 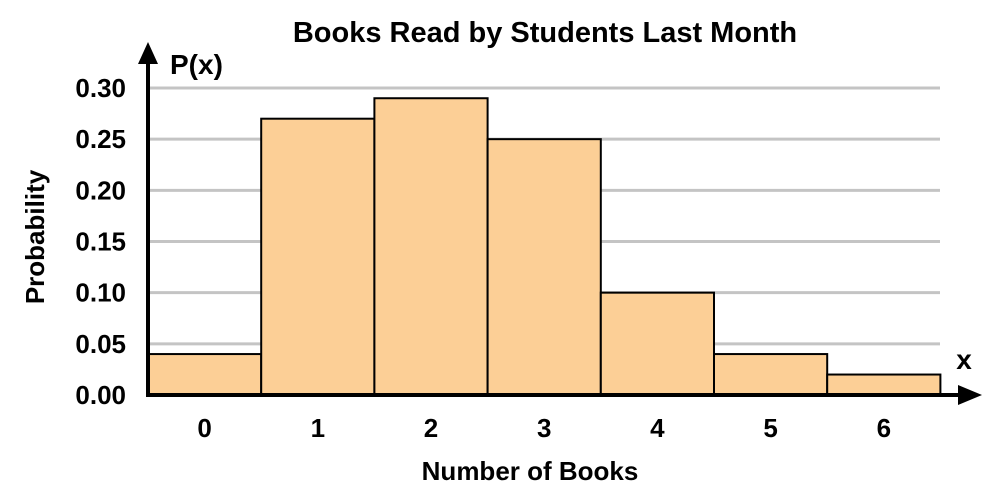 I want to click on y-axis-label: Probability, so click(x=35, y=236).